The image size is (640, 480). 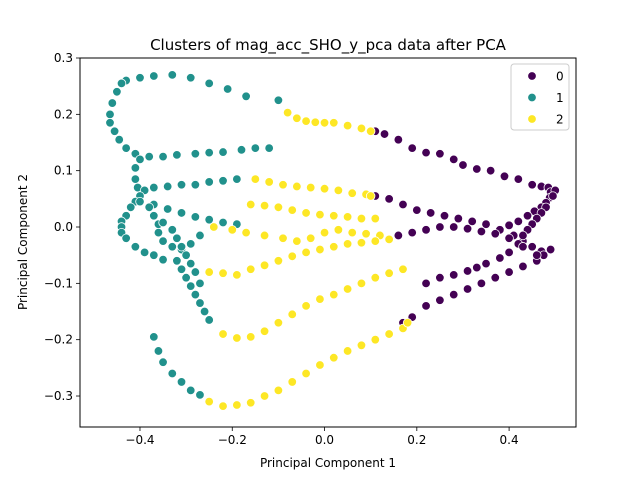 I want to click on legend-marker, so click(x=532, y=97).